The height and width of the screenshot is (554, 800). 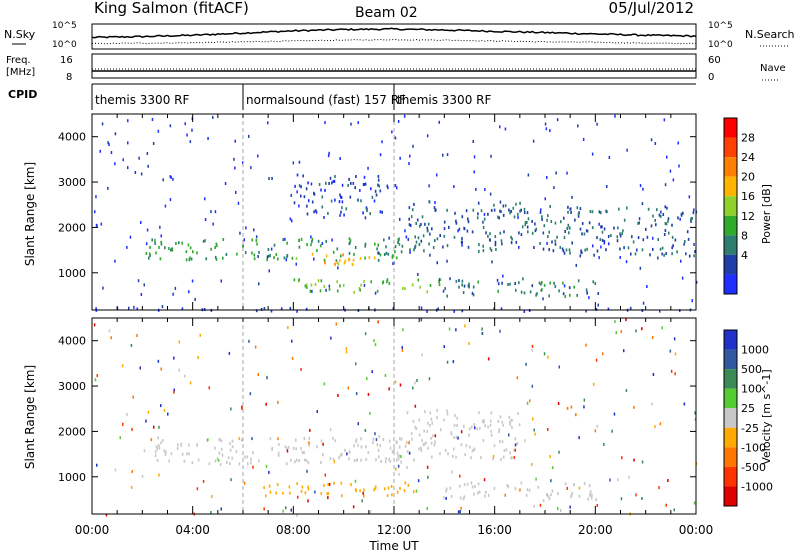 What do you see at coordinates (750, 428) in the screenshot?
I see `velocity-colorbar-tick: -25` at bounding box center [750, 428].